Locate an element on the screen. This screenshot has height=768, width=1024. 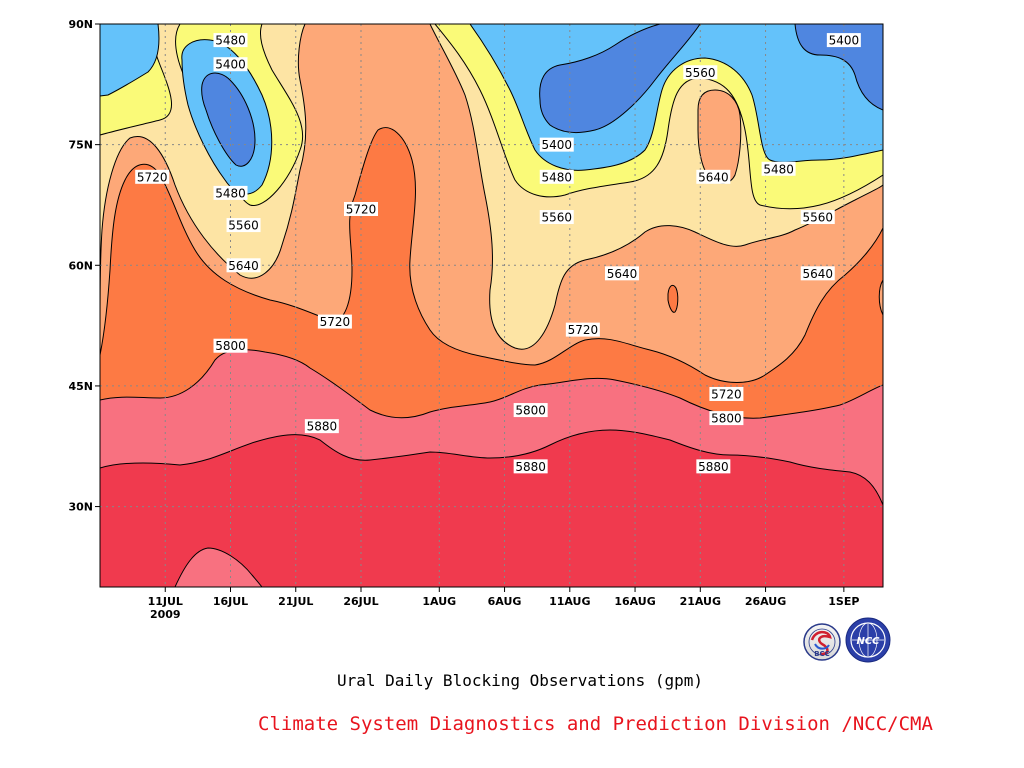
y-tick-label: 60N is located at coordinates (80, 265).